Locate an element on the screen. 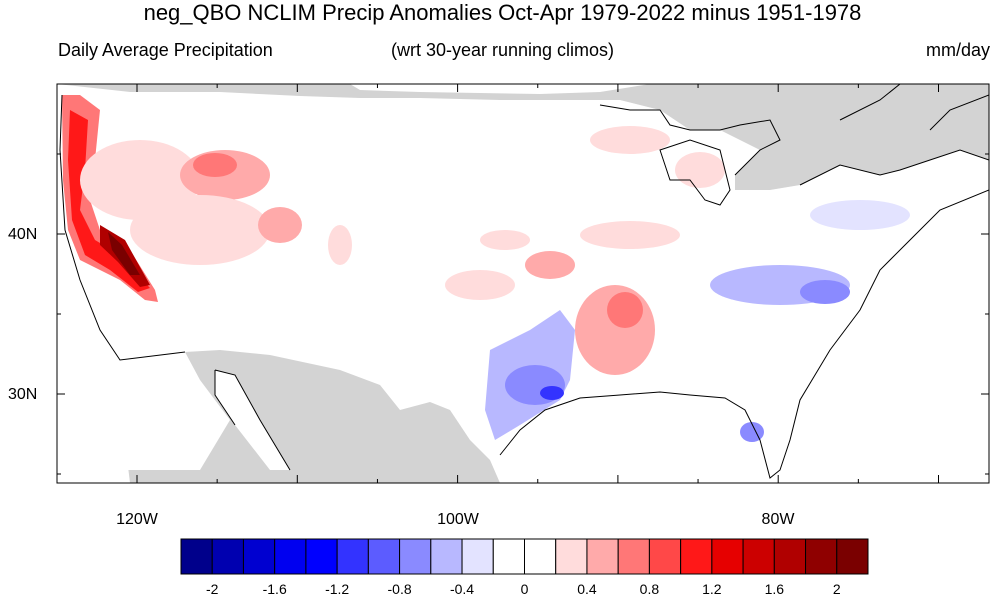  lat-label-30n: 30N is located at coordinates (23, 394).